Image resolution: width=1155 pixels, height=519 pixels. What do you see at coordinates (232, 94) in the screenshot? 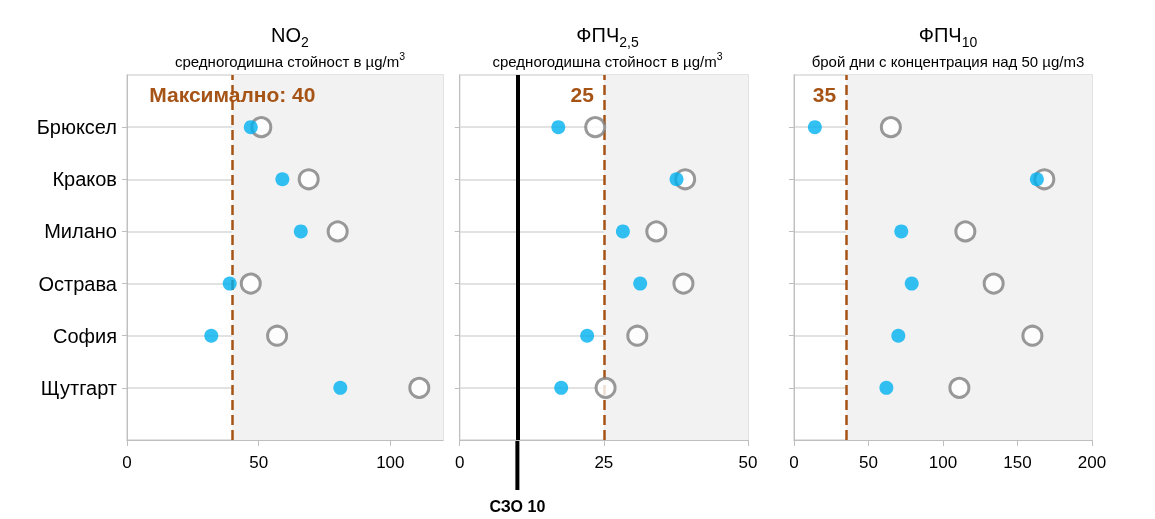
I see `ref-line-label: Максимално: 40` at bounding box center [232, 94].